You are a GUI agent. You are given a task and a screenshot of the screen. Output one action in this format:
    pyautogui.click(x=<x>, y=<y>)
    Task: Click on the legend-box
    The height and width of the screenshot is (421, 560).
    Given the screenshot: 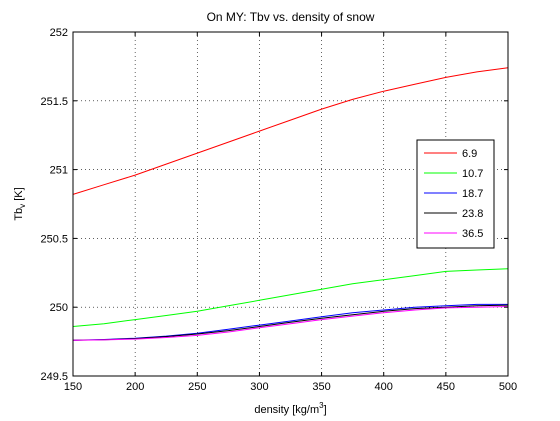 What is the action you would take?
    pyautogui.click(x=455, y=194)
    